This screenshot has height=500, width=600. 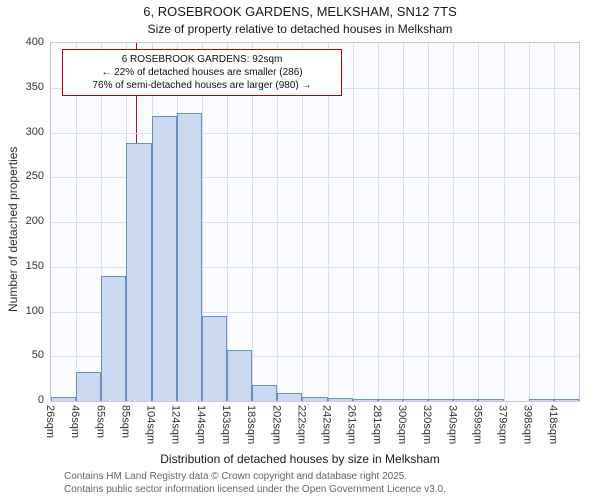 What do you see at coordinates (251, 425) in the screenshot?
I see `x-tick-label: 183sqm` at bounding box center [251, 425].